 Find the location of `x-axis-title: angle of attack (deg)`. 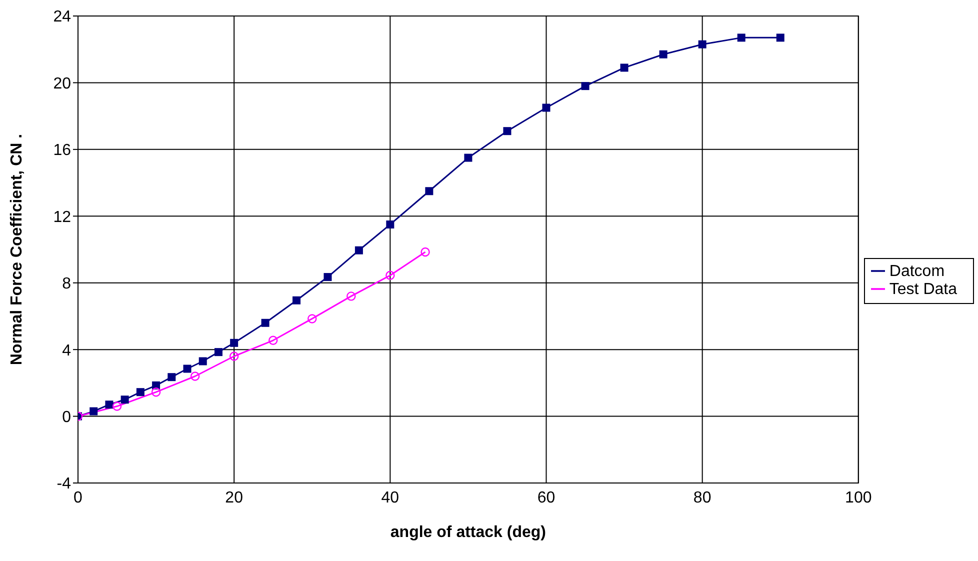

x-axis-title: angle of attack (deg) is located at coordinates (468, 532).